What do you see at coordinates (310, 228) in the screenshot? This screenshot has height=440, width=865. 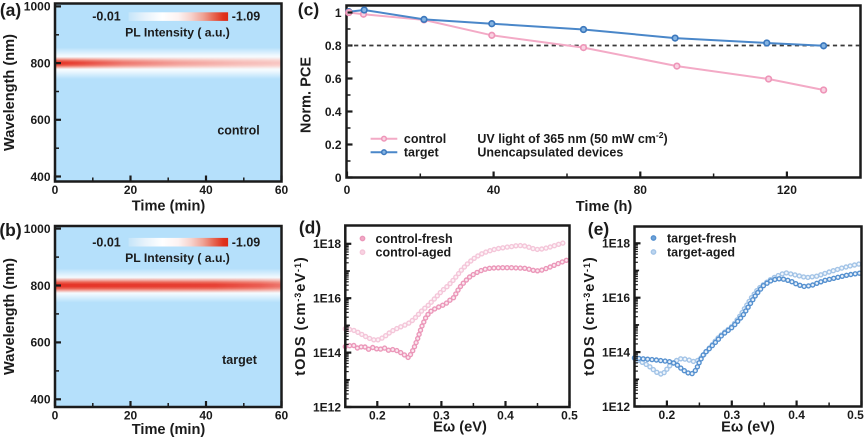 I see `svg-text: (d)` at bounding box center [310, 228].